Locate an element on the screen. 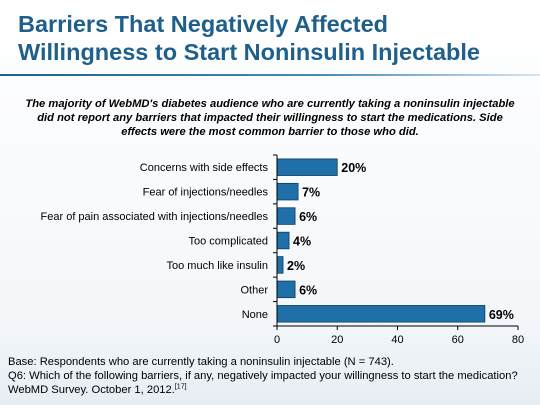 The height and width of the screenshot is (405, 540). data-label: 7% is located at coordinates (311, 193).